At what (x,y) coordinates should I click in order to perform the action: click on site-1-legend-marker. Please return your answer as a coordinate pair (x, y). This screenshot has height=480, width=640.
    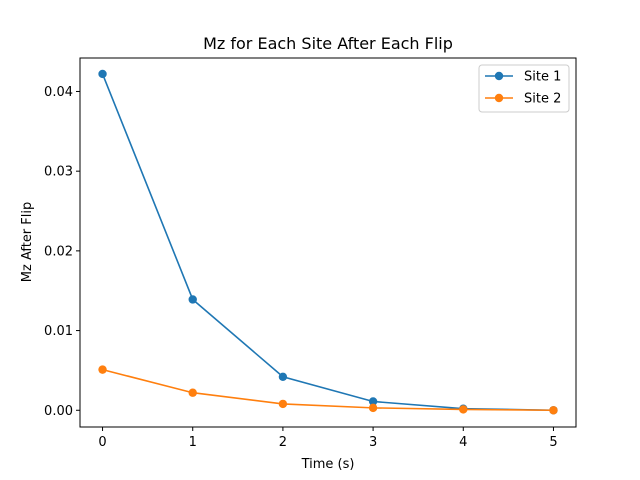
    Looking at the image, I should click on (499, 76).